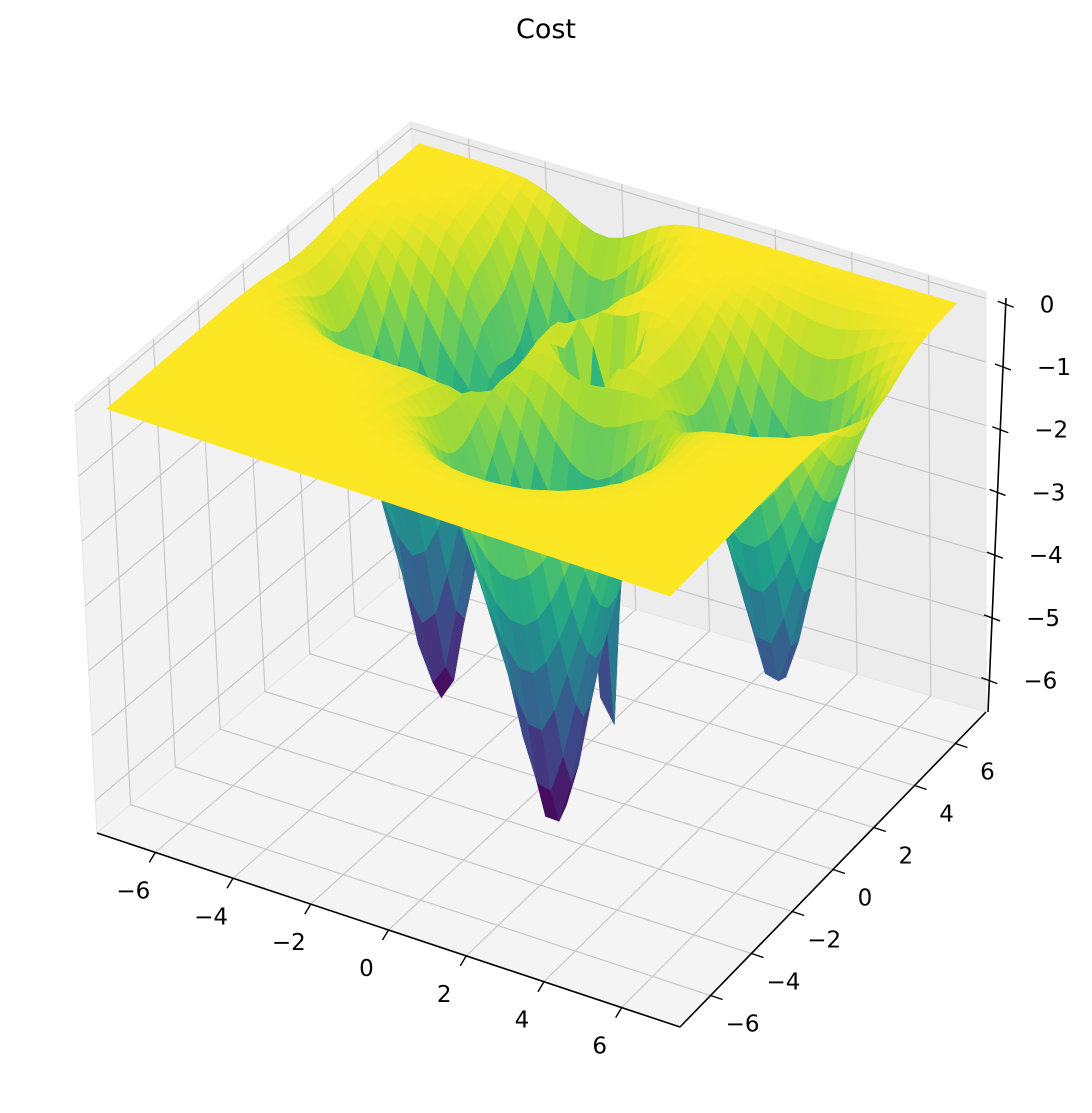  What do you see at coordinates (1049, 493) in the screenshot?
I see `z-tick-label: −3` at bounding box center [1049, 493].